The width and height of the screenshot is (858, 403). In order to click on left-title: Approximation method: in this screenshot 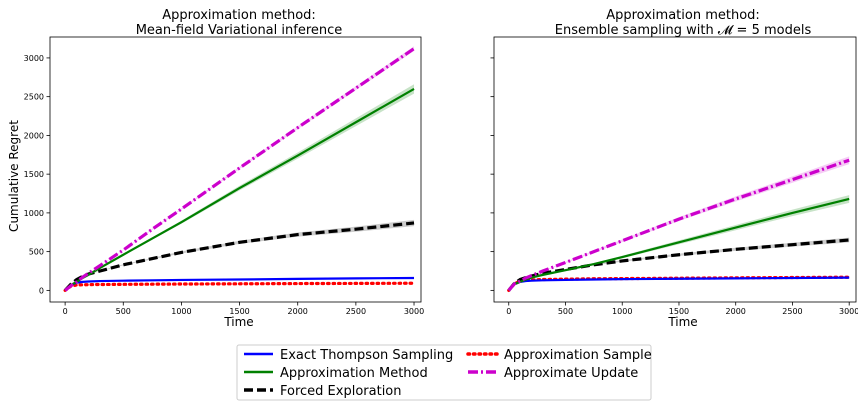, I will do `click(239, 15)`.